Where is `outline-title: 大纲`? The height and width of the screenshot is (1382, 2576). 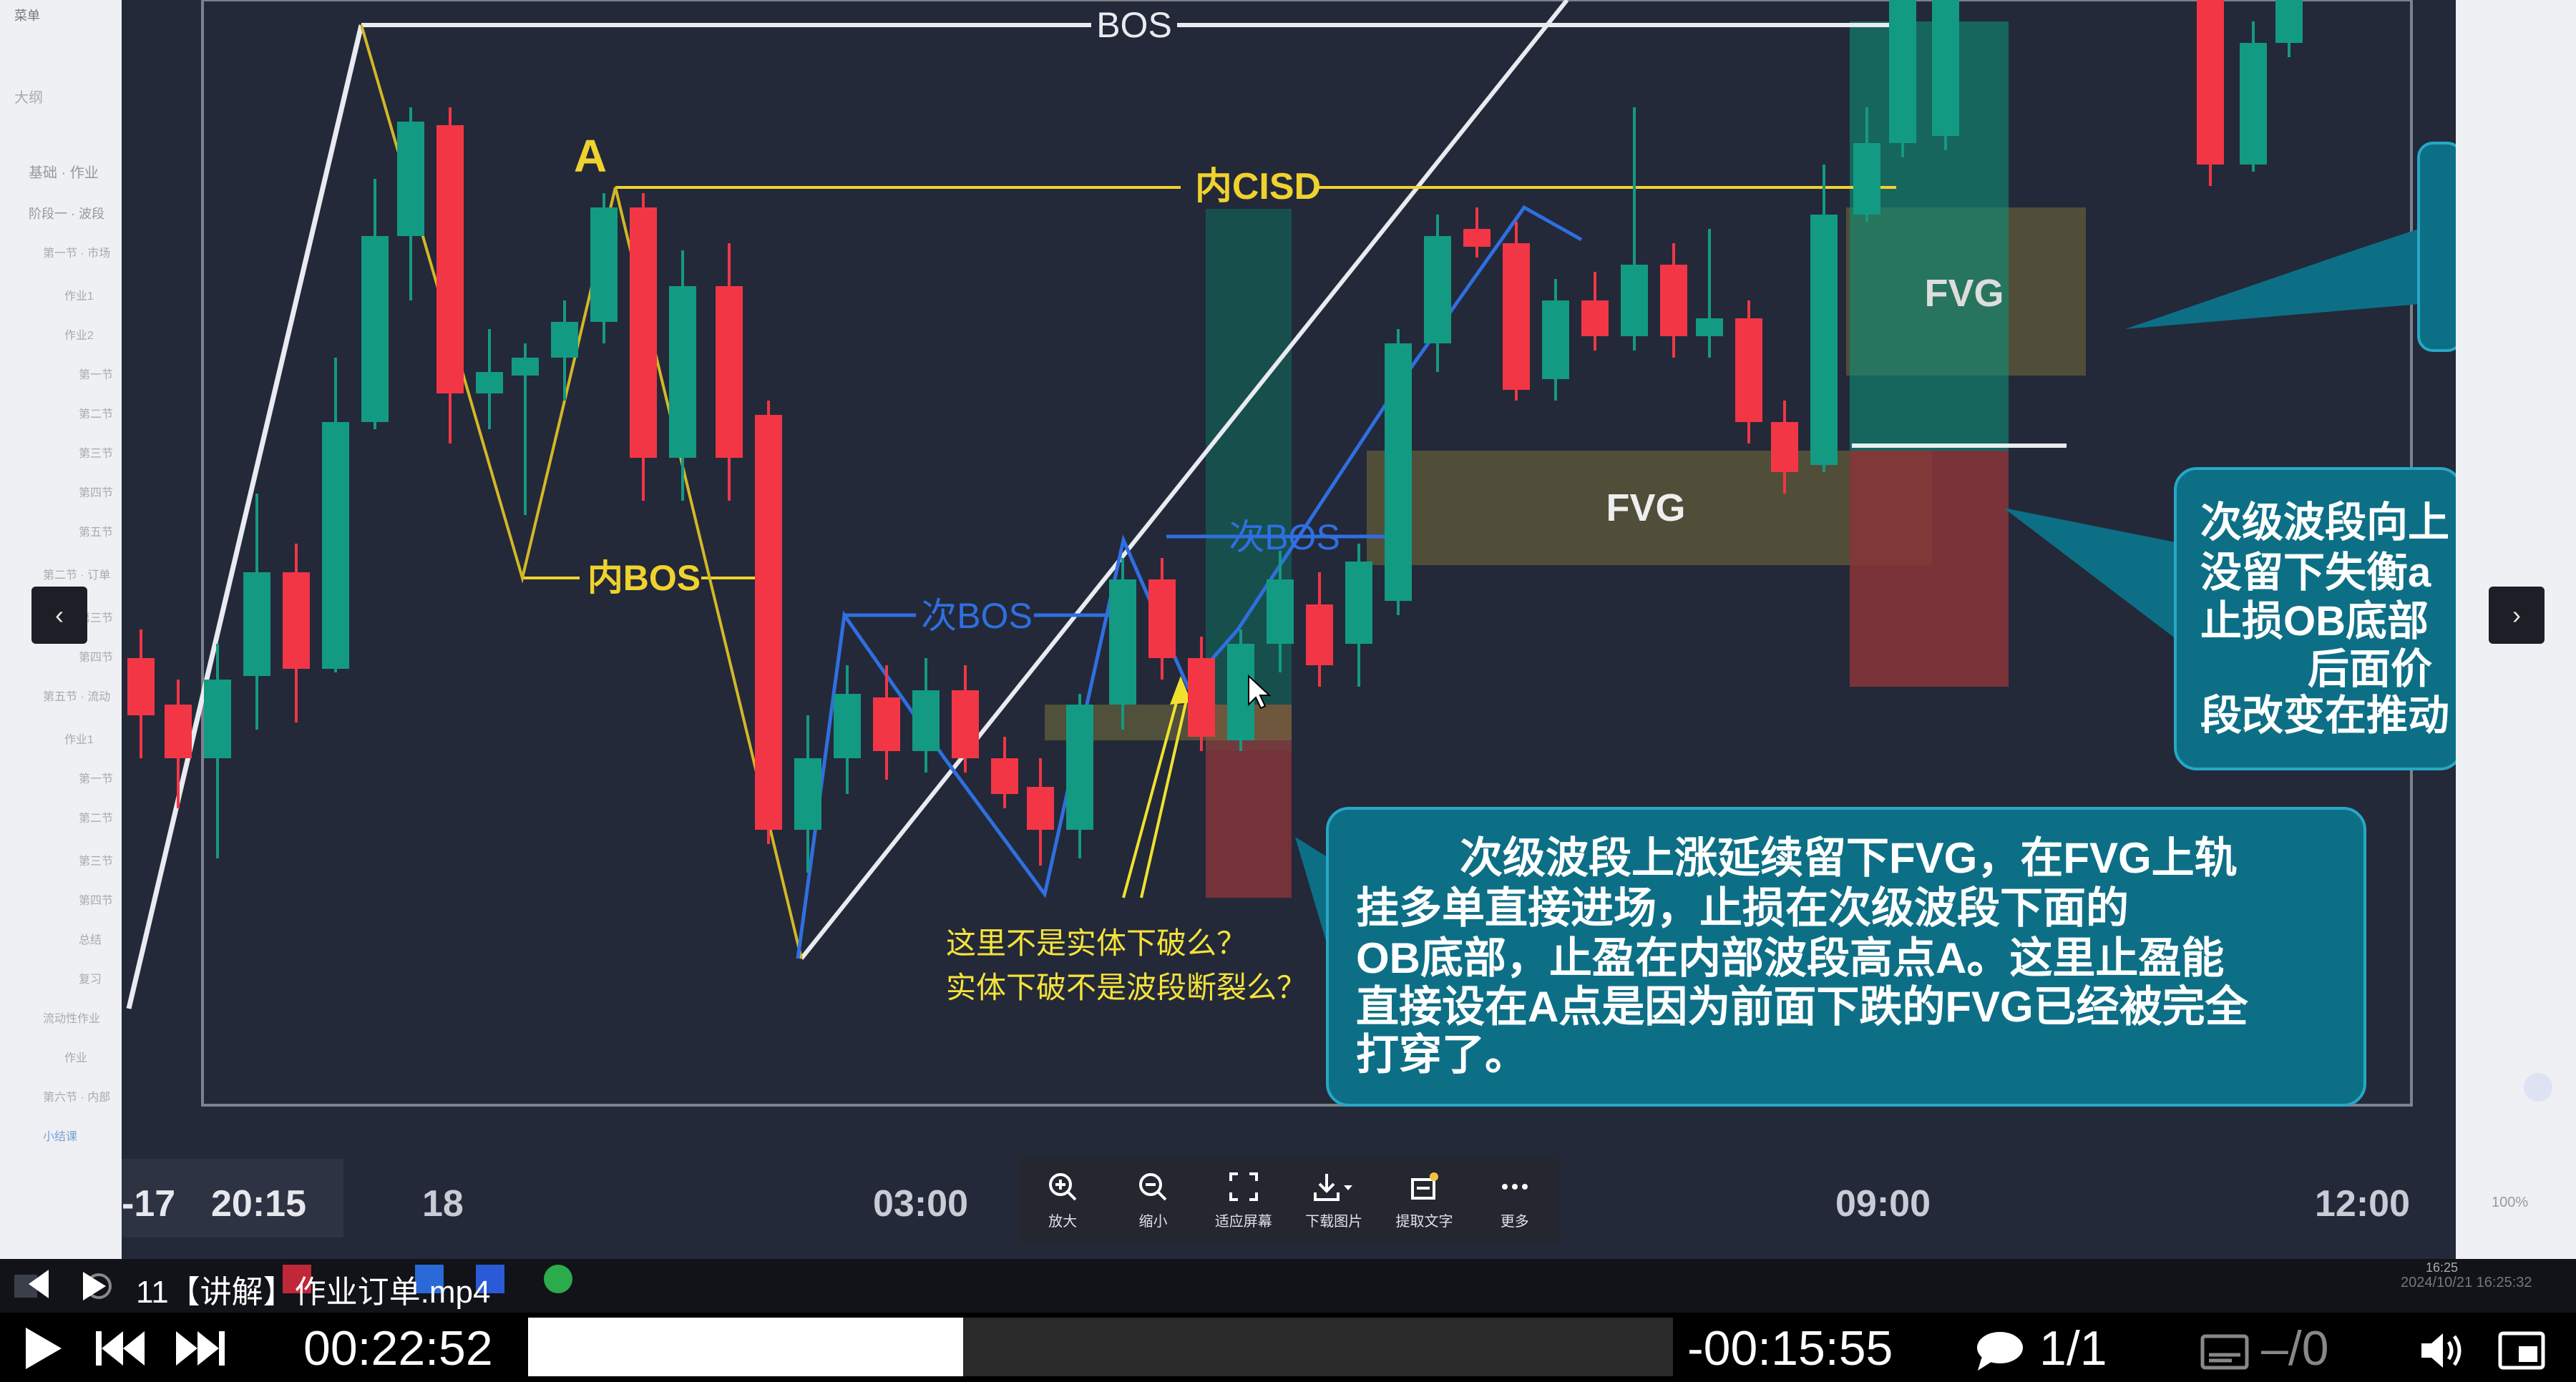 outline-title: 大纲 is located at coordinates (28, 98).